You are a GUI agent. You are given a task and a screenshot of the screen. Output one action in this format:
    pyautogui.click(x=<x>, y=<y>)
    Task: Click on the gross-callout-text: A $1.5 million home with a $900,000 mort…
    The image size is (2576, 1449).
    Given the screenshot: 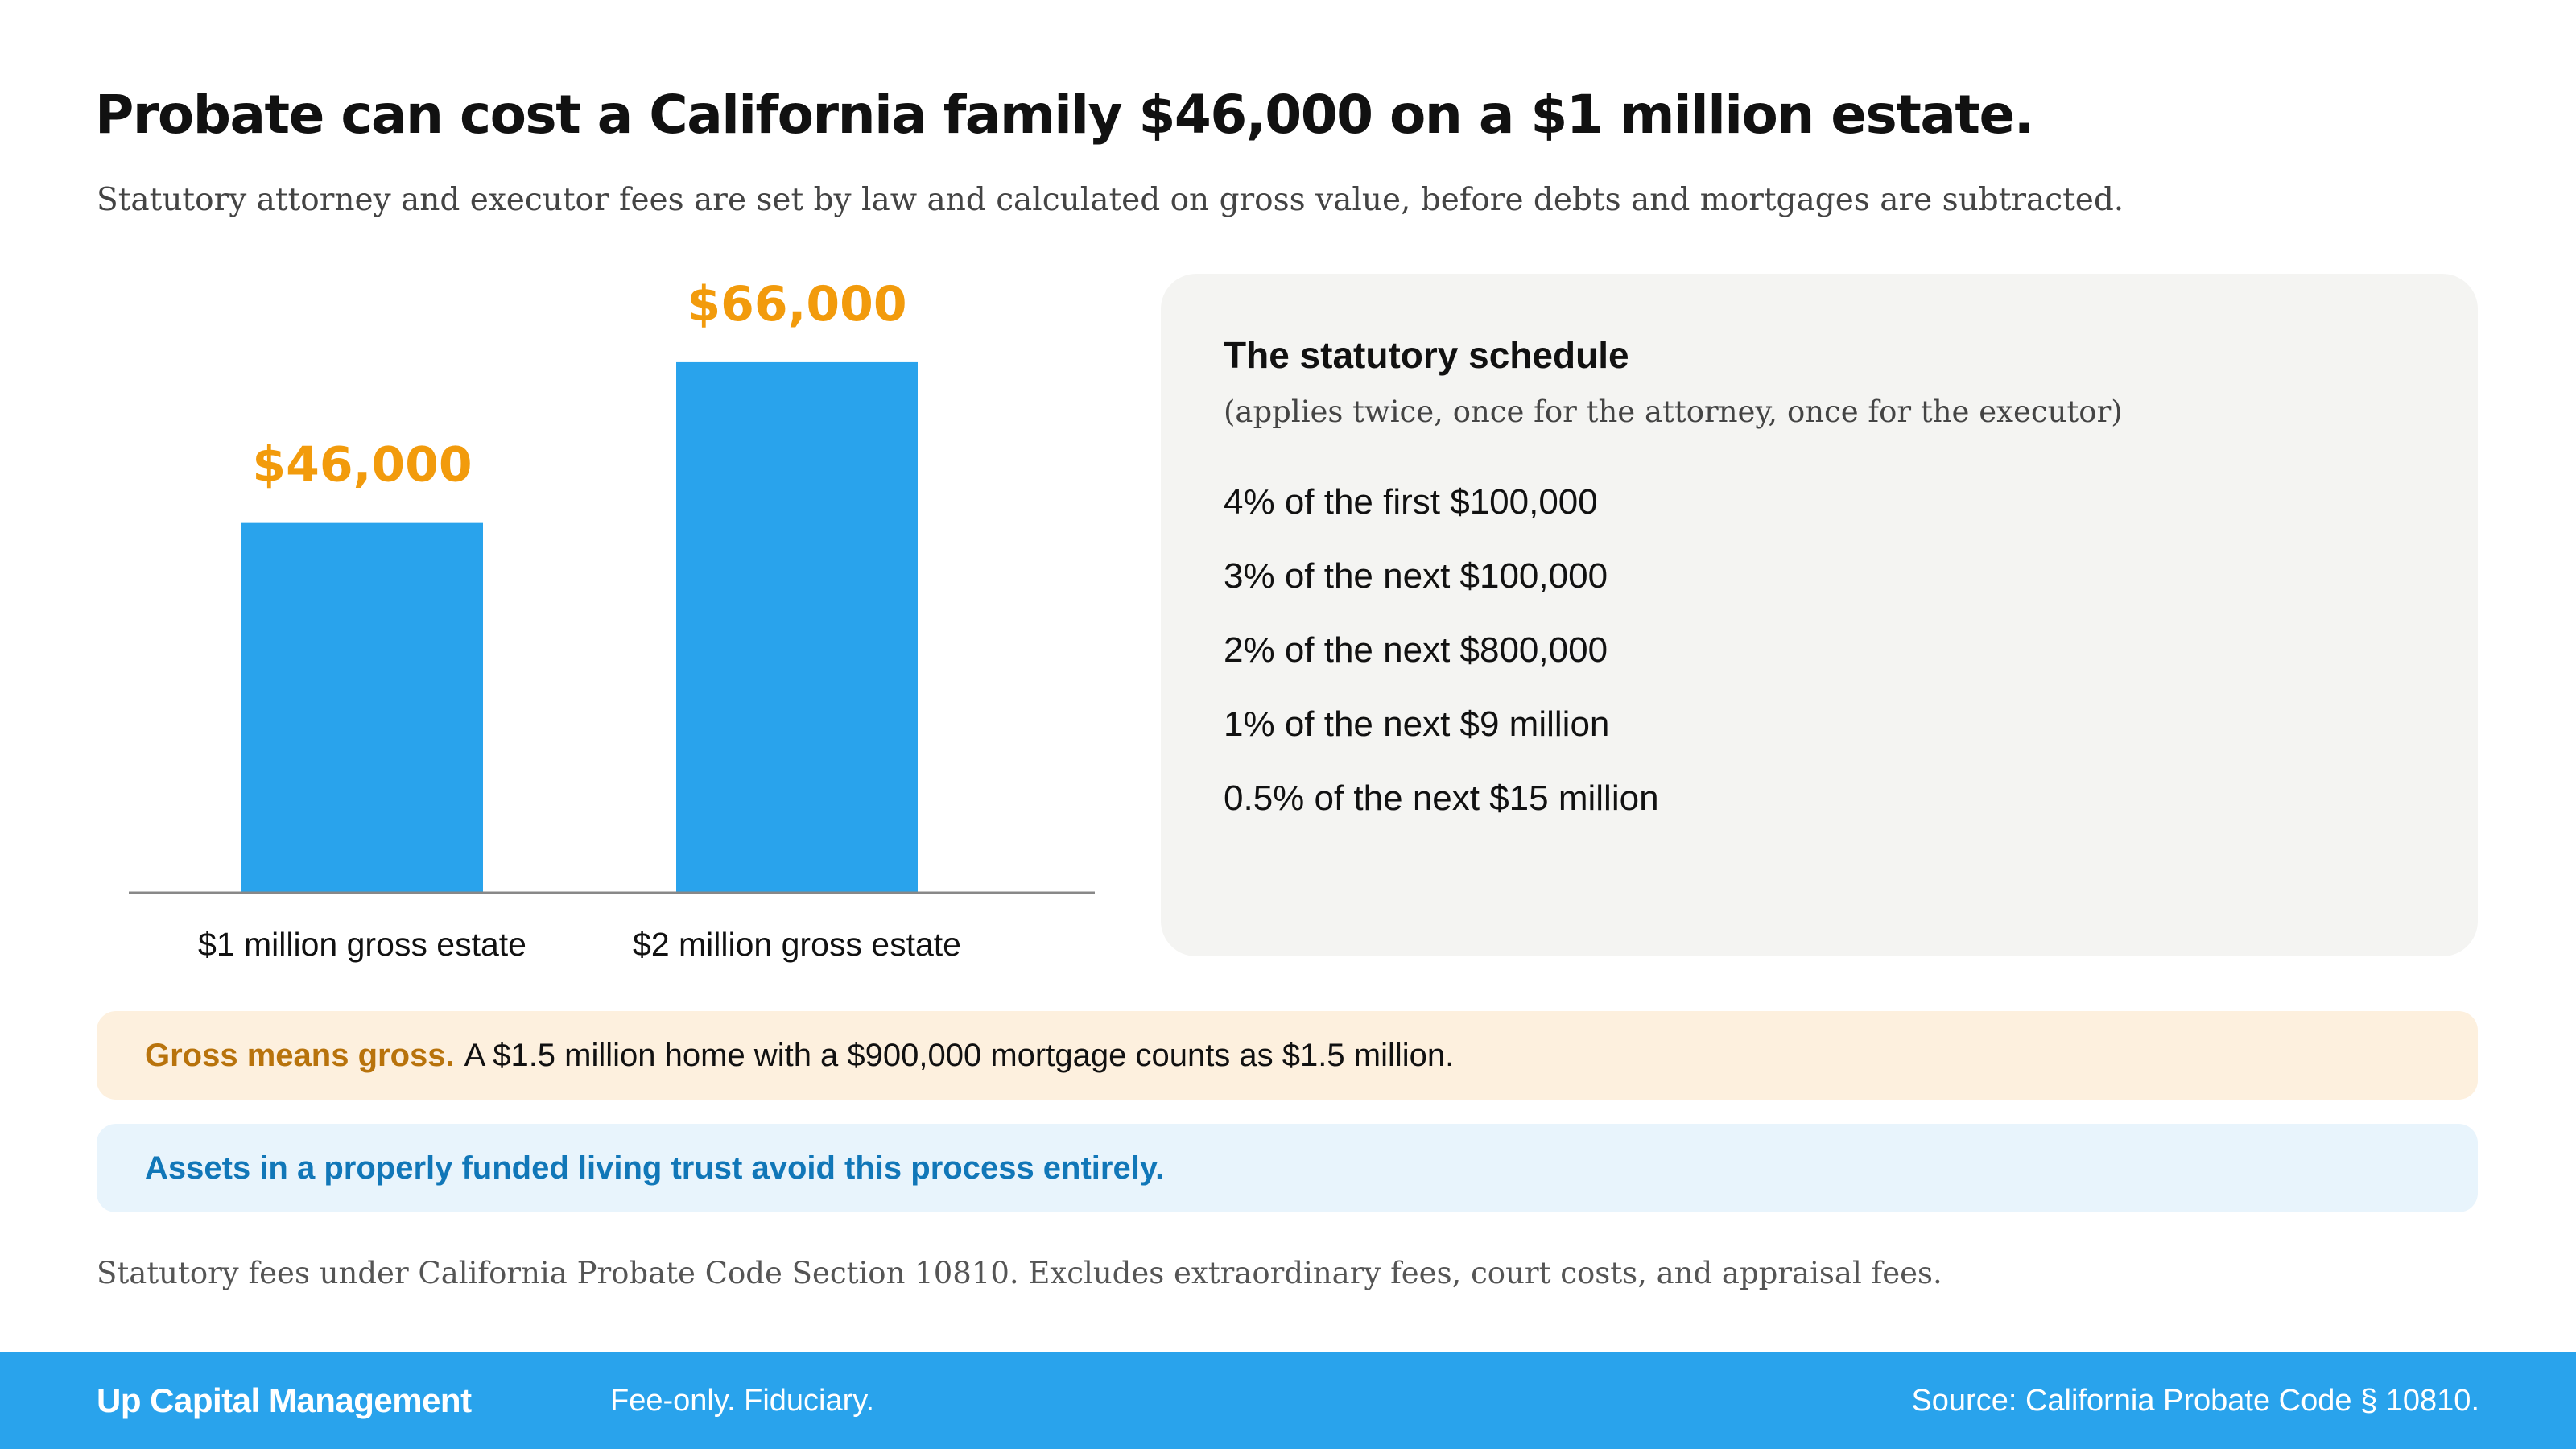 What is the action you would take?
    pyautogui.click(x=959, y=1055)
    